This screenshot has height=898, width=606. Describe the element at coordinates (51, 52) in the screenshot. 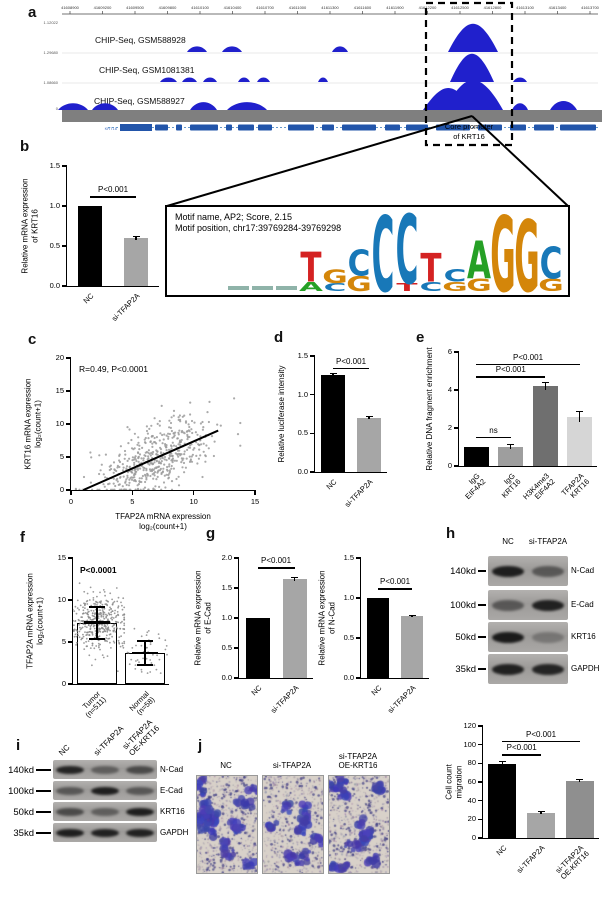

I see `track-scale-label: 1.29680` at that location.